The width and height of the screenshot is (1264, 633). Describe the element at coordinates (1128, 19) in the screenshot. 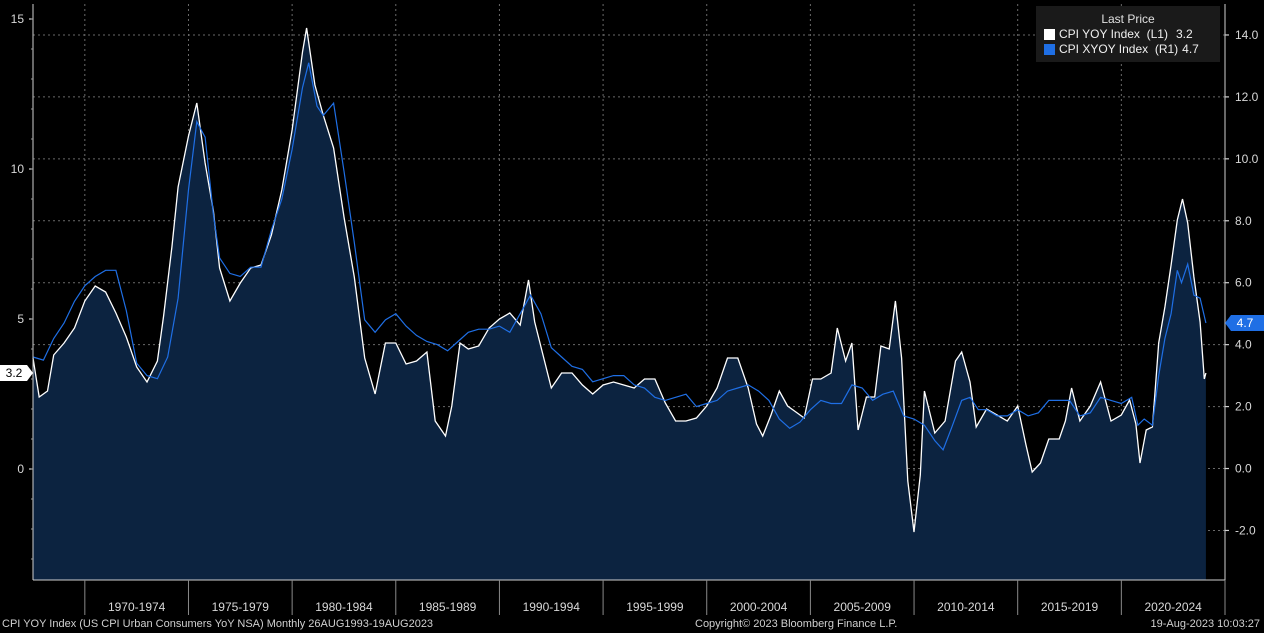

I see `legend-header: Last Price` at that location.